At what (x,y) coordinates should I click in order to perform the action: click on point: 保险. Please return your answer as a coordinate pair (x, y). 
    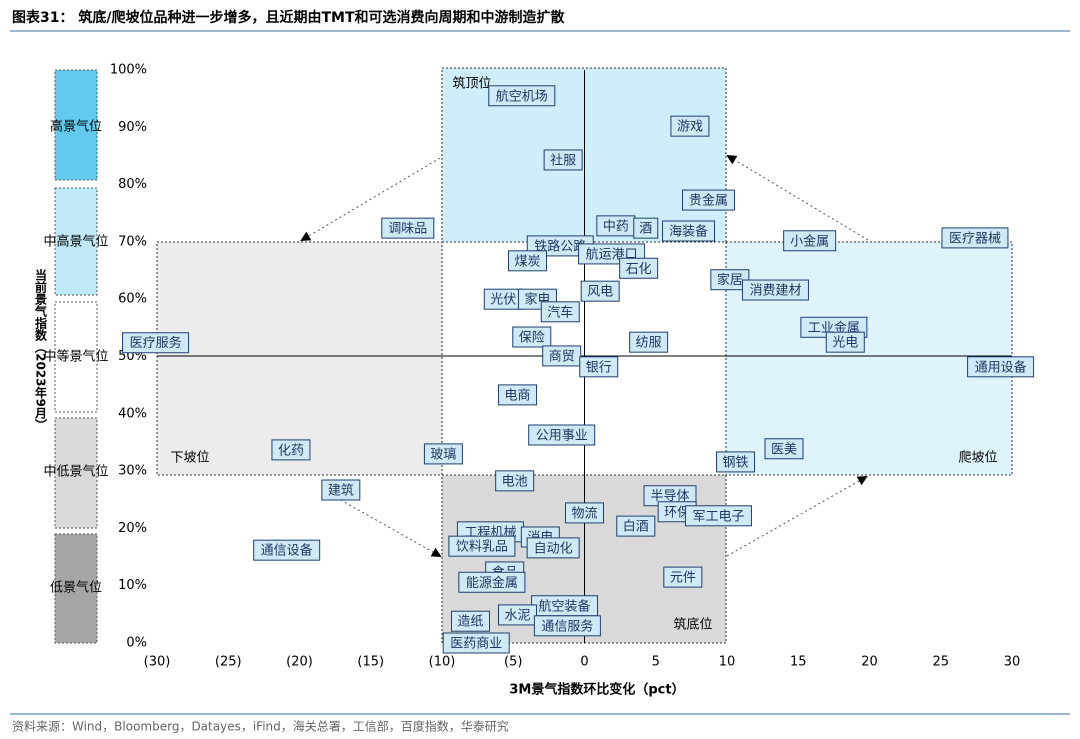
    Looking at the image, I should click on (532, 337).